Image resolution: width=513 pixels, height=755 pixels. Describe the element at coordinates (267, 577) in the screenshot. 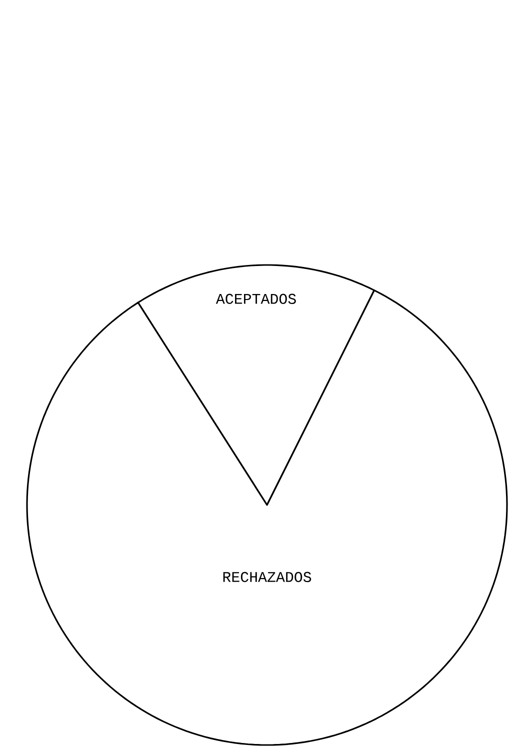

I see `slice-label: RECHAZADOS` at that location.